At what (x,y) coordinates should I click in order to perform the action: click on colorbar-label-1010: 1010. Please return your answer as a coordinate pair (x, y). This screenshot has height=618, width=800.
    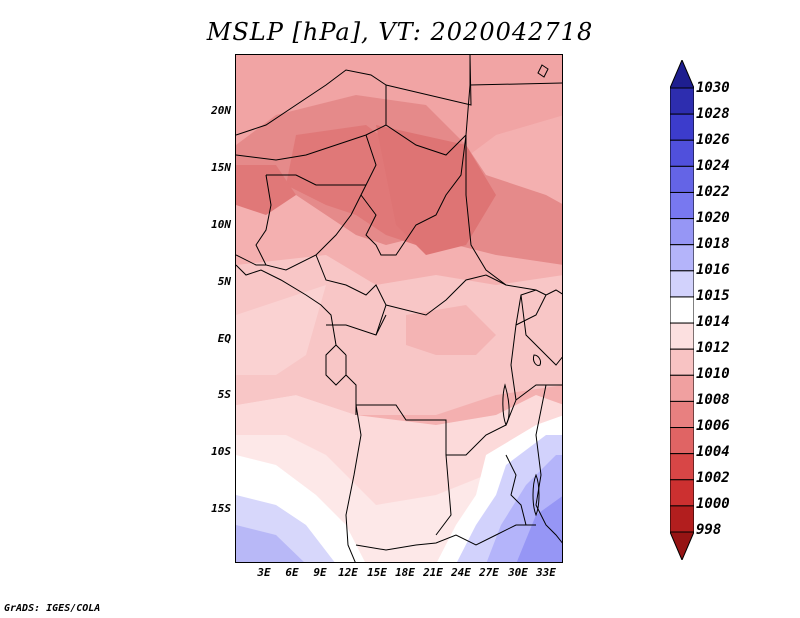
    Looking at the image, I should click on (713, 374).